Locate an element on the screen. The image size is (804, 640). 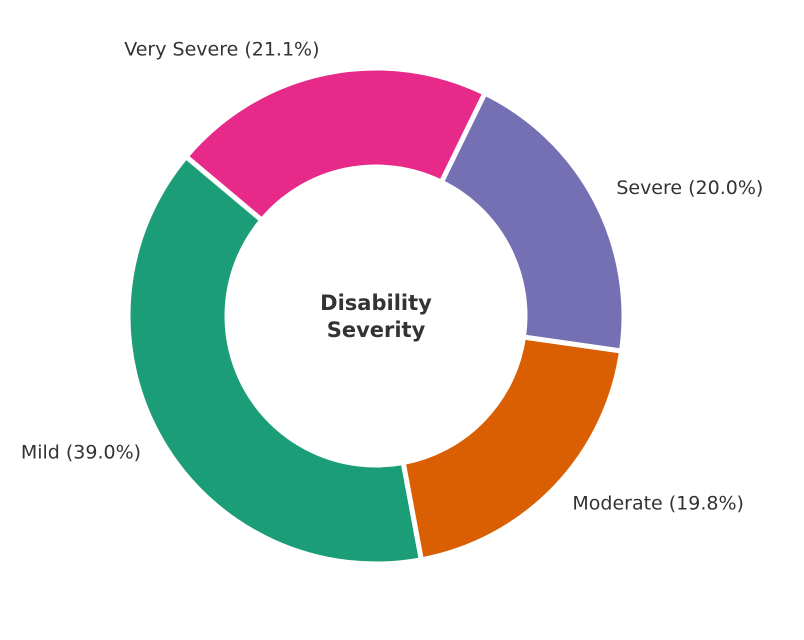
slice-very-severe is located at coordinates (335, 144).